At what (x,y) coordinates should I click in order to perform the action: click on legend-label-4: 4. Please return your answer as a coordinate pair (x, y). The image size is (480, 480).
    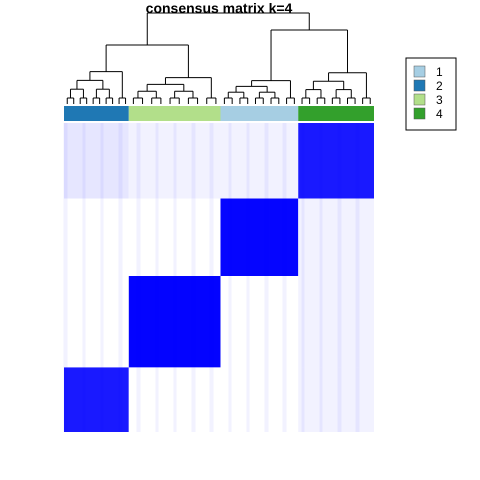
    Looking at the image, I should click on (439, 114).